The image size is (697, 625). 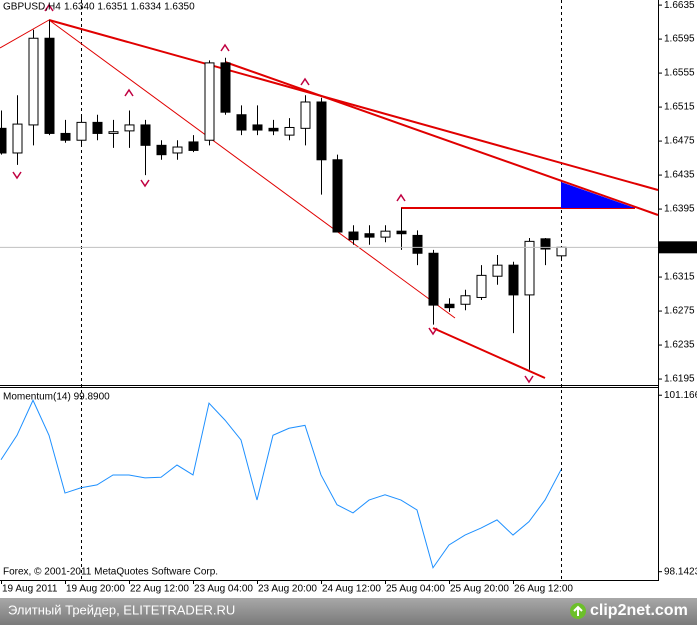 I want to click on y-tick-label: 101.1663, so click(x=680, y=395).